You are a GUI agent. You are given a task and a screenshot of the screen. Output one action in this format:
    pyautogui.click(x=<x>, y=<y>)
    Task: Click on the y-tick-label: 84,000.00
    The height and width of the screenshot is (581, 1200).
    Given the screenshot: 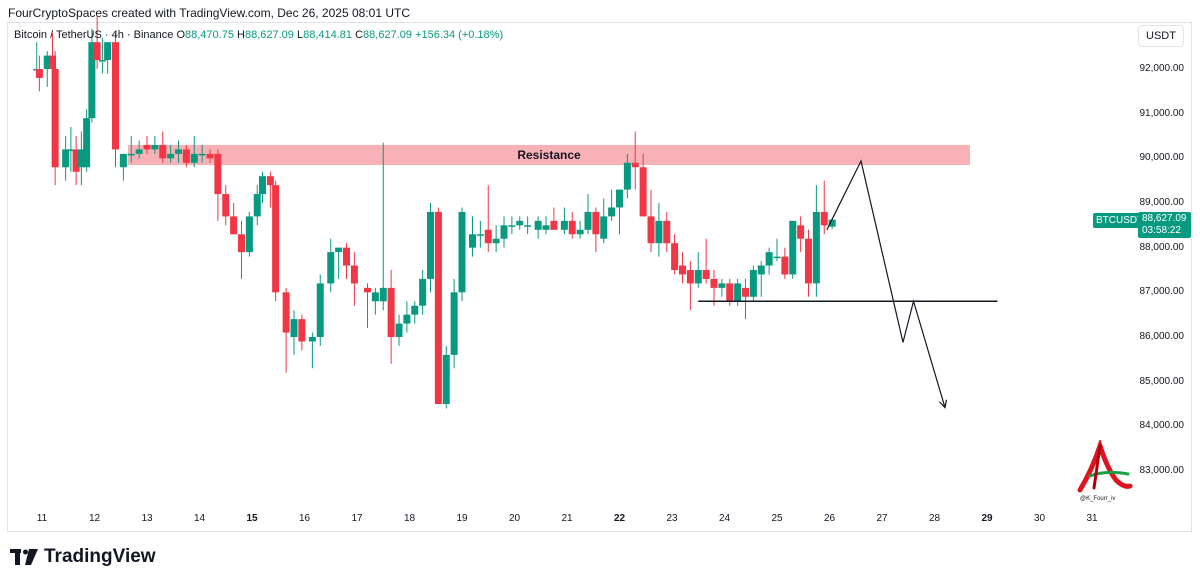 What is the action you would take?
    pyautogui.click(x=1162, y=426)
    